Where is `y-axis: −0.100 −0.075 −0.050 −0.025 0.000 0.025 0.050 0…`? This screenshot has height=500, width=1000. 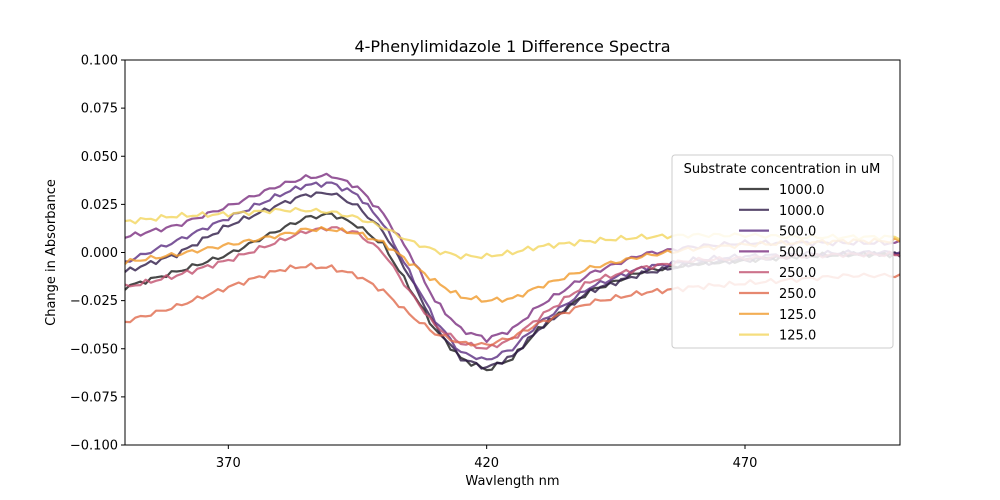 y-axis: −0.100 −0.075 −0.050 −0.025 0.000 0.025 0.050 0… is located at coordinates (97, 254).